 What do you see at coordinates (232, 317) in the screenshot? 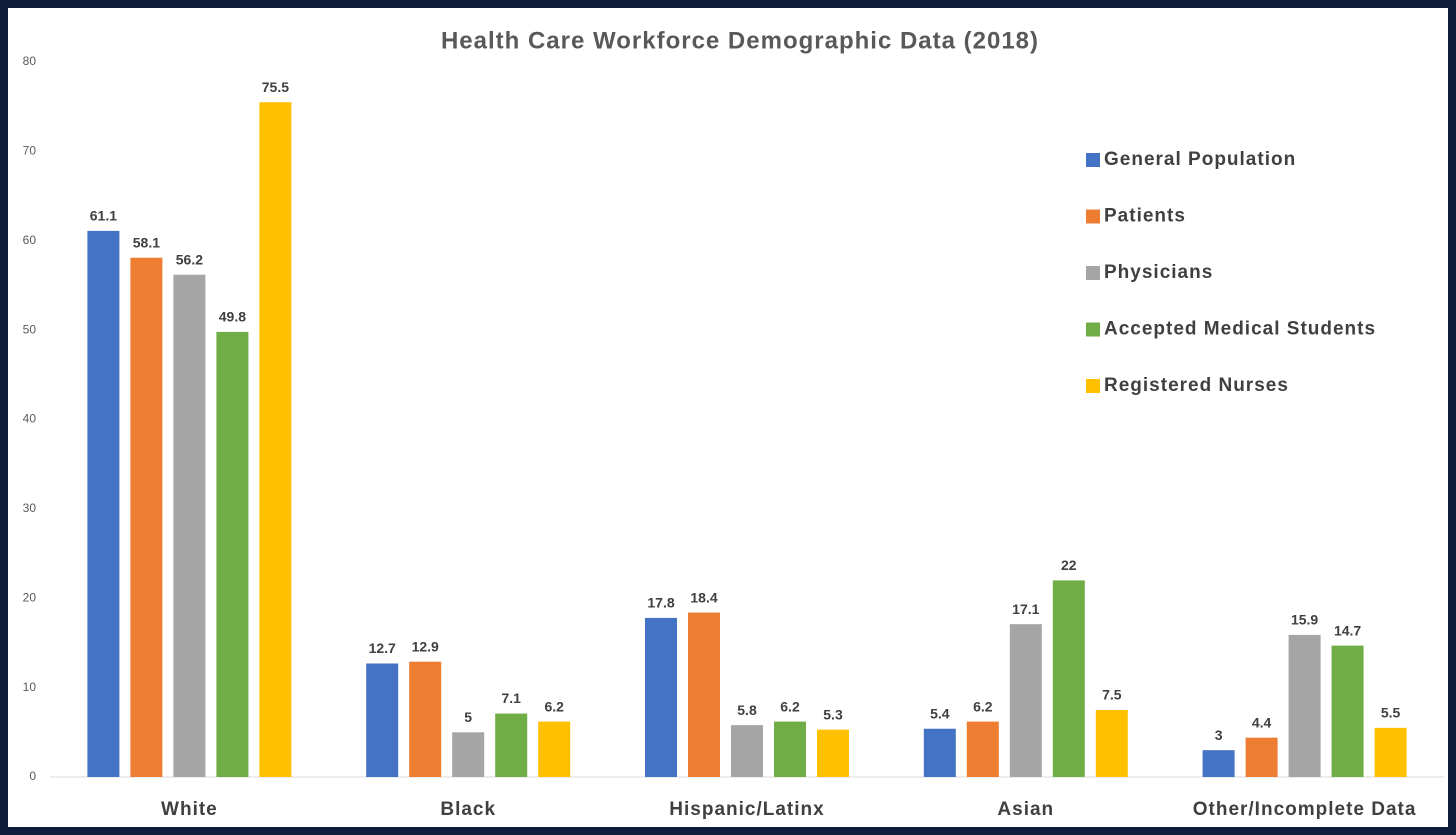
I see `data-label: 49.8` at bounding box center [232, 317].